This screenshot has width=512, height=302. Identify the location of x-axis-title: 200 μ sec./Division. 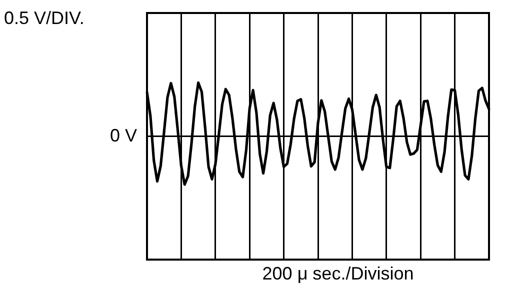
(338, 274).